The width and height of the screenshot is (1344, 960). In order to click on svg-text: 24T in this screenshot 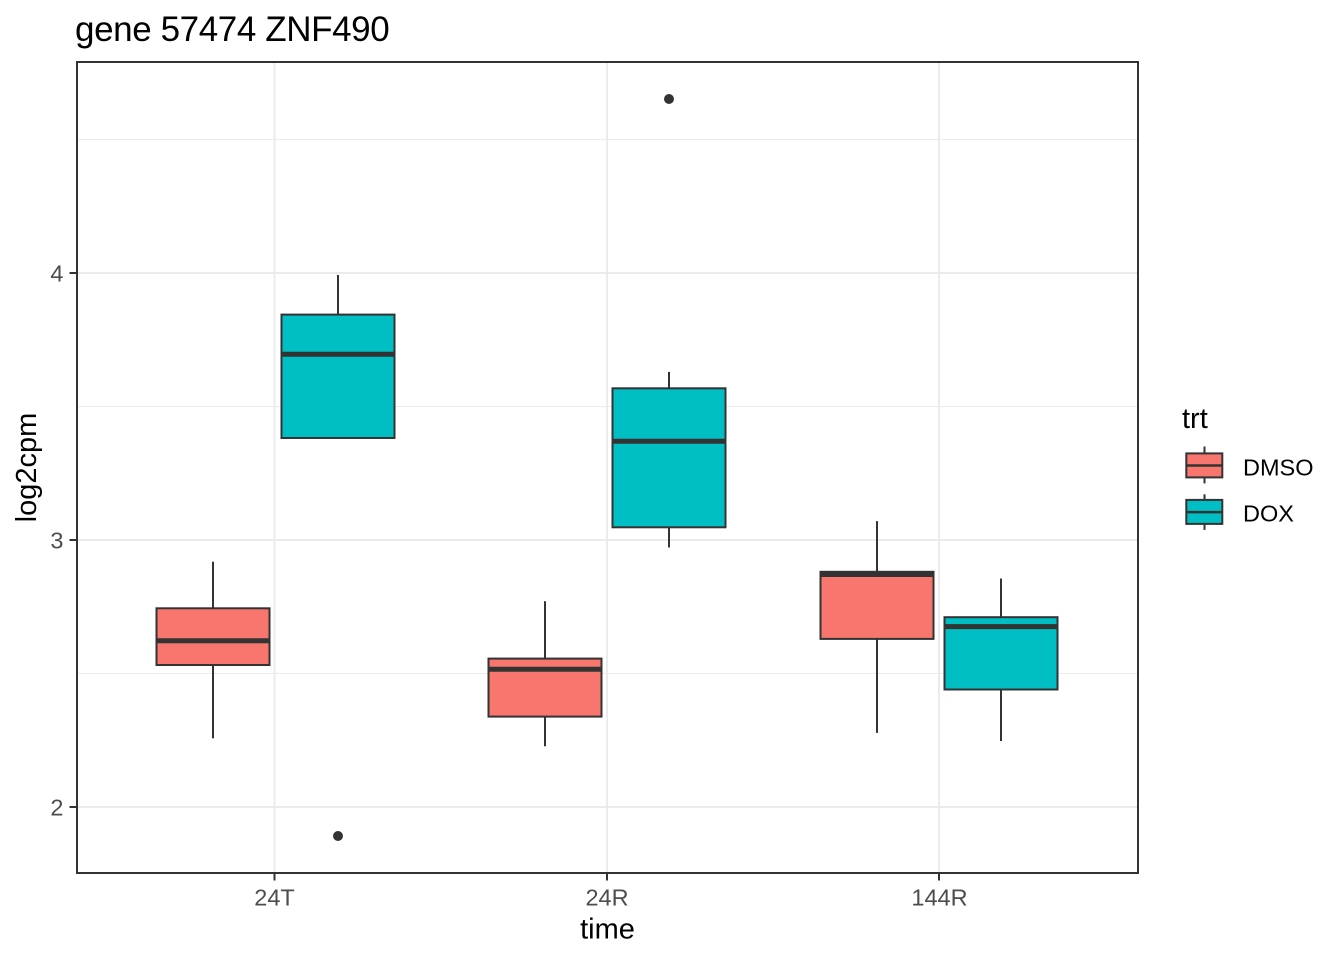, I will do `click(274, 898)`.